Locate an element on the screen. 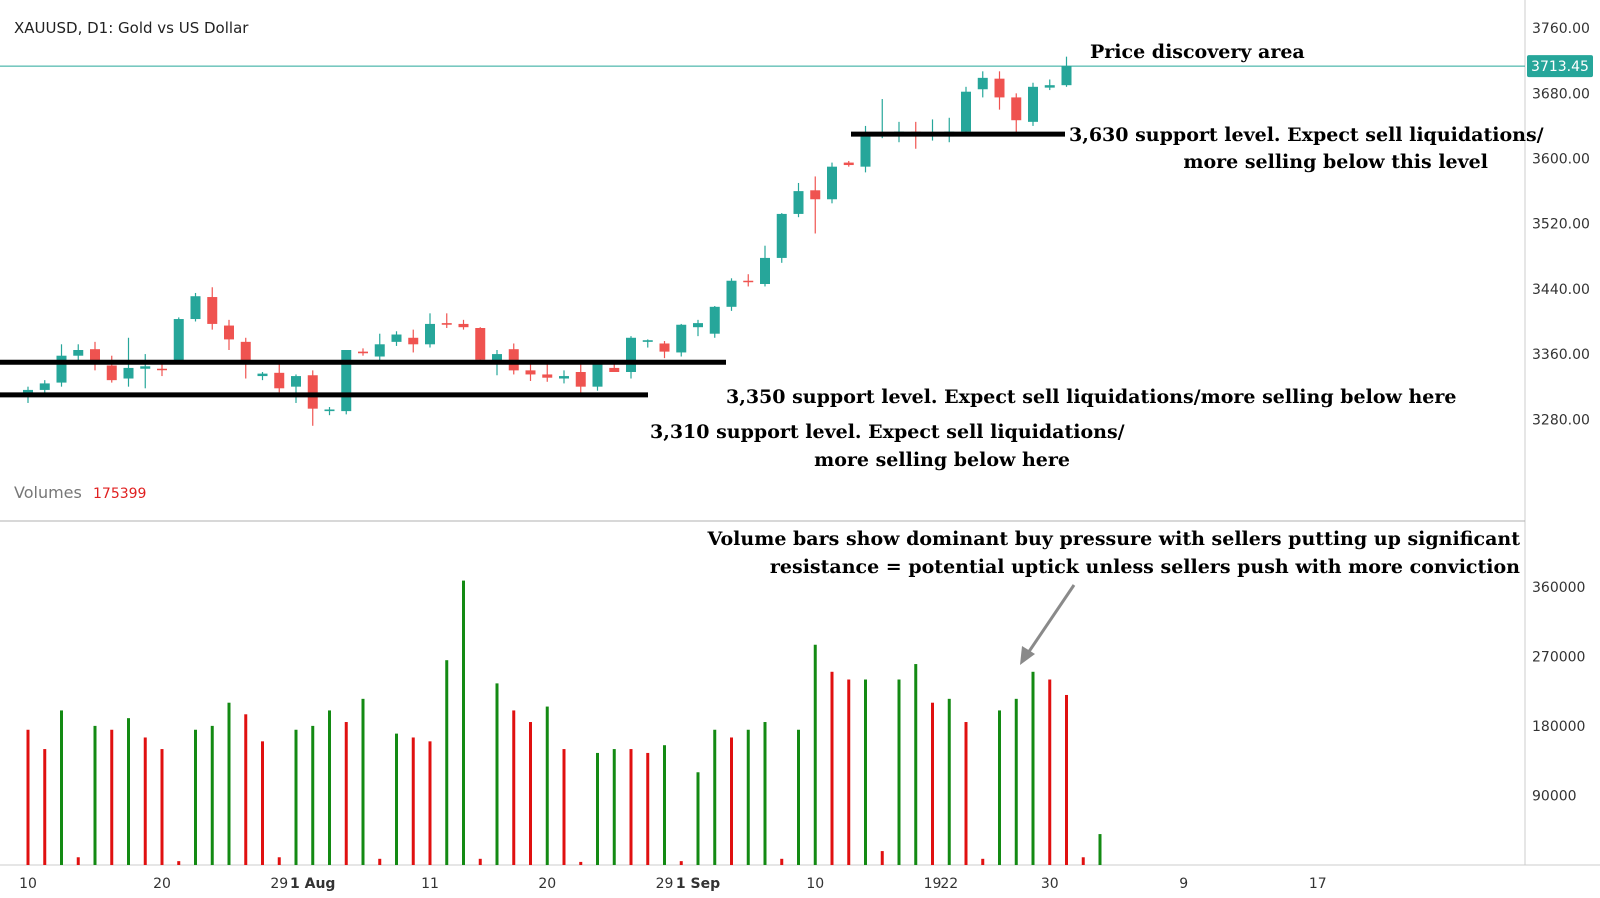 The width and height of the screenshot is (1600, 898). annotation-arrow-shaft is located at coordinates (1050, 620).